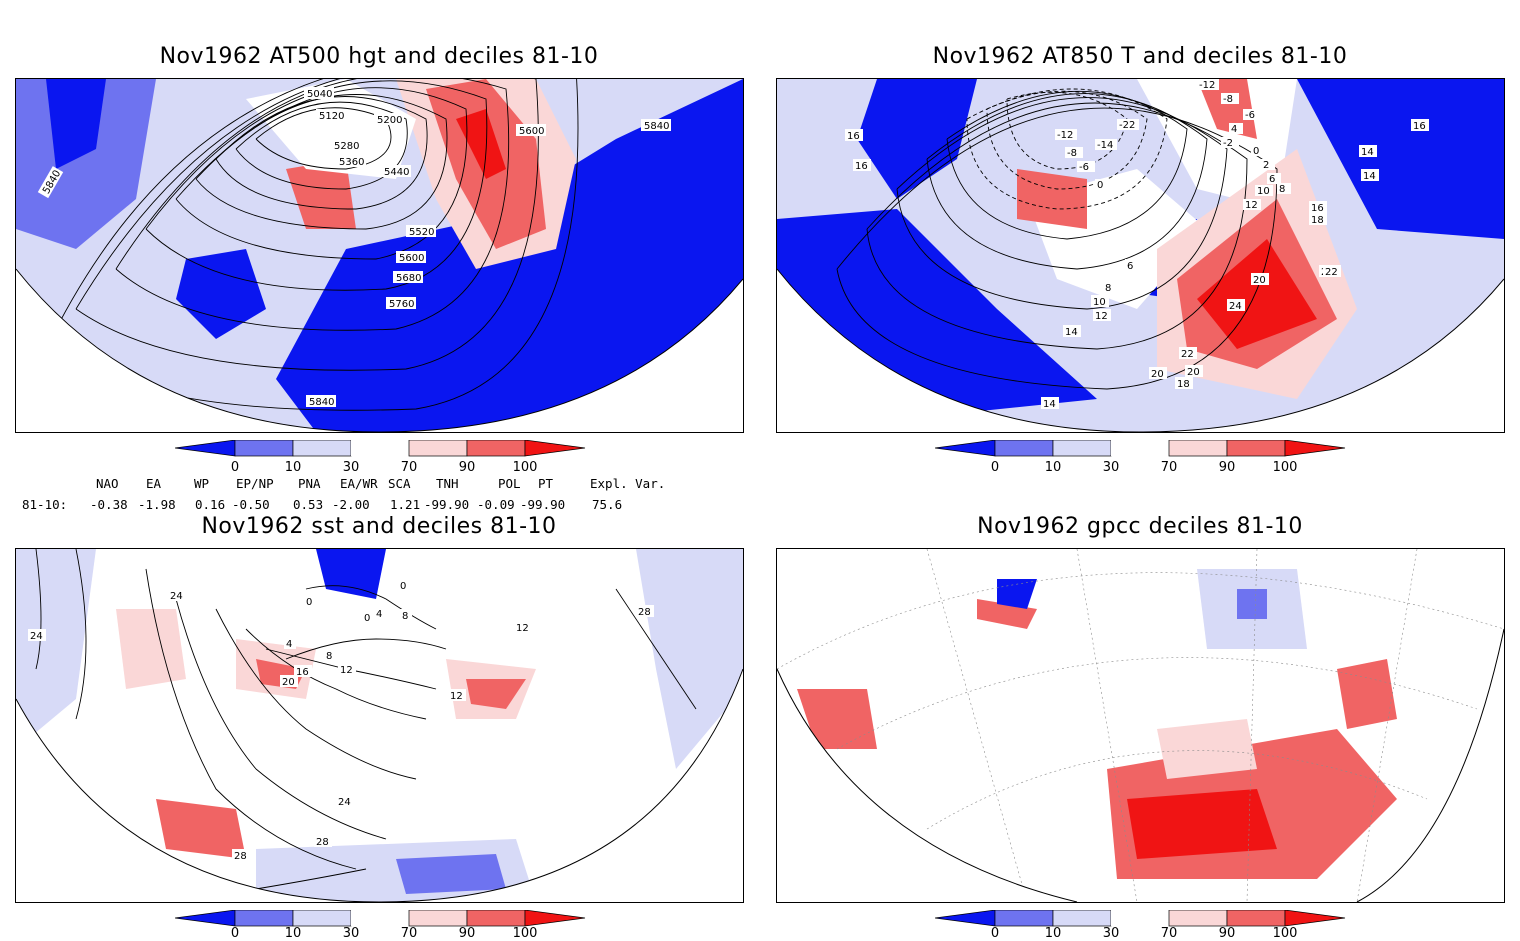  Describe the element at coordinates (405, 504) in the screenshot. I see `tele-value: 1.21` at that location.